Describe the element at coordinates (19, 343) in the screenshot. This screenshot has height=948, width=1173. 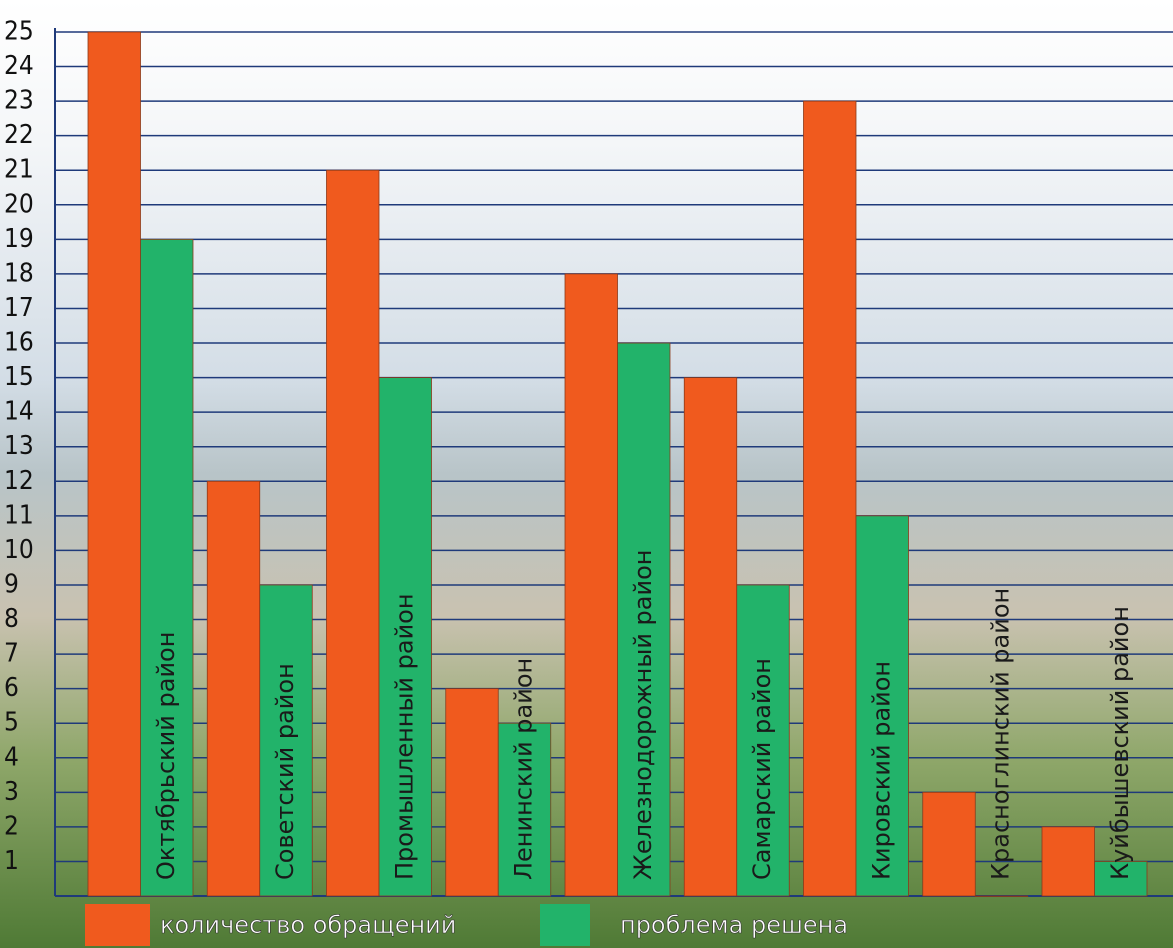
I see `y-tick-label: 16` at that location.